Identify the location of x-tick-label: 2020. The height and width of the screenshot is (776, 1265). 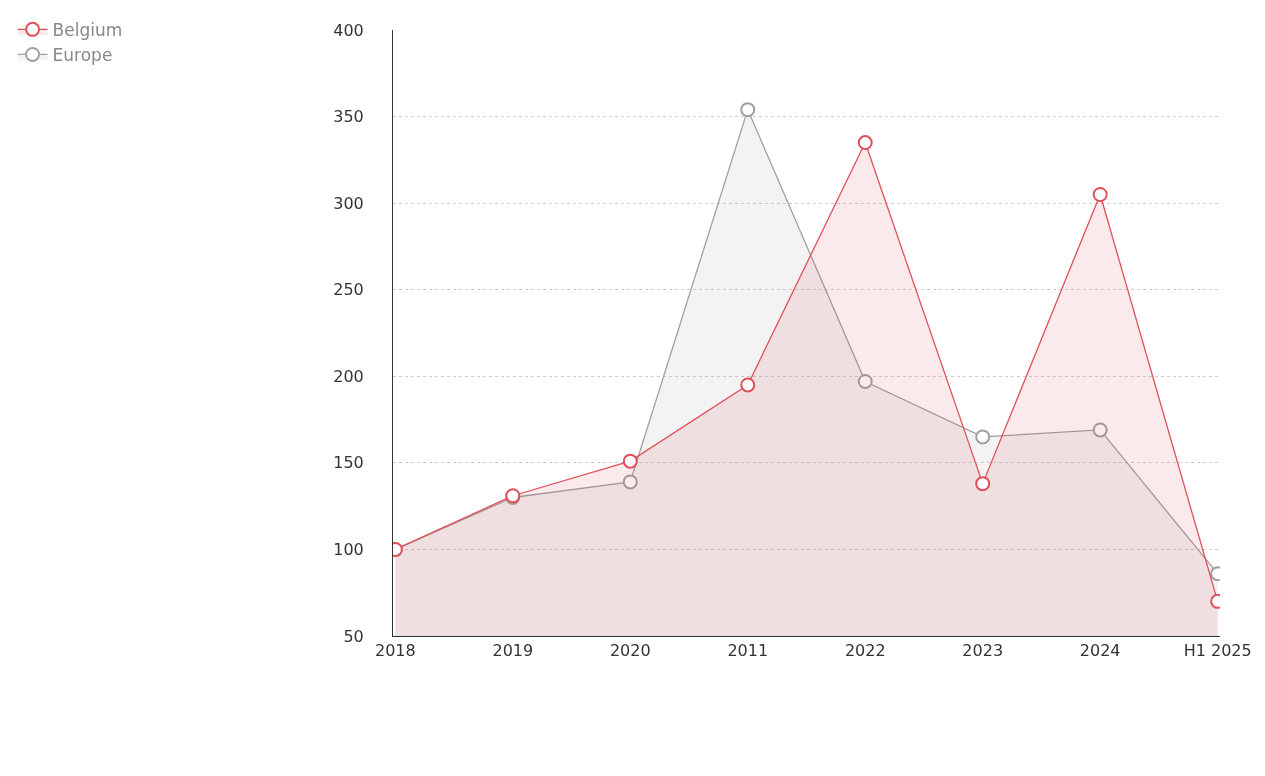
(630, 651).